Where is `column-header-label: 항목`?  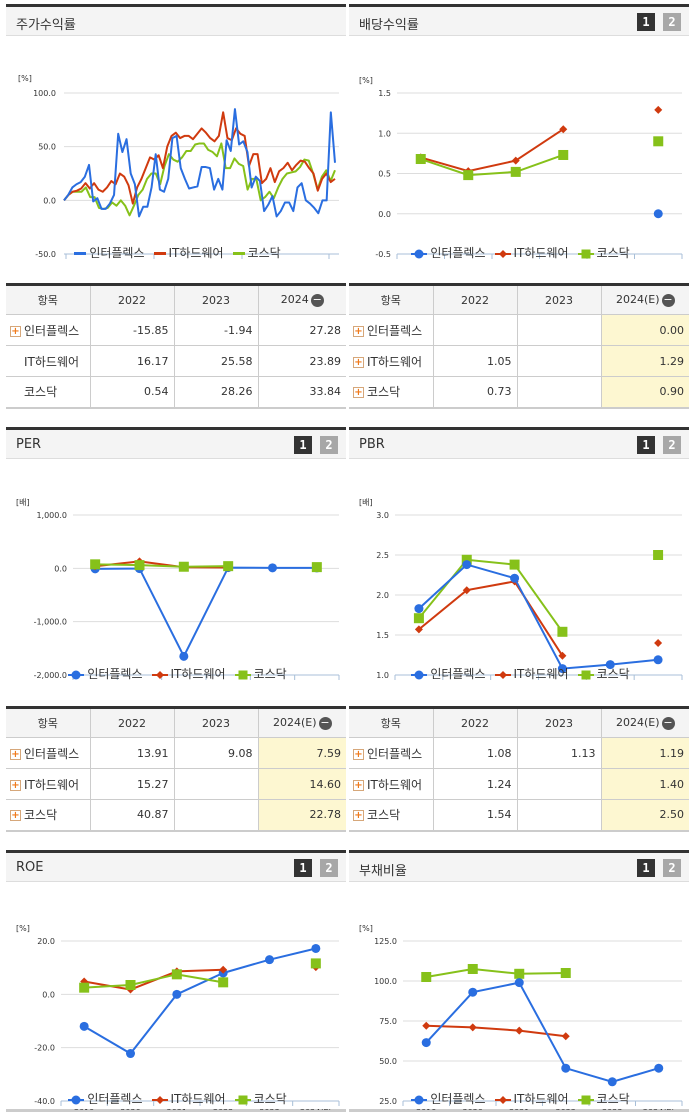 column-header-label: 항목 is located at coordinates (47, 300).